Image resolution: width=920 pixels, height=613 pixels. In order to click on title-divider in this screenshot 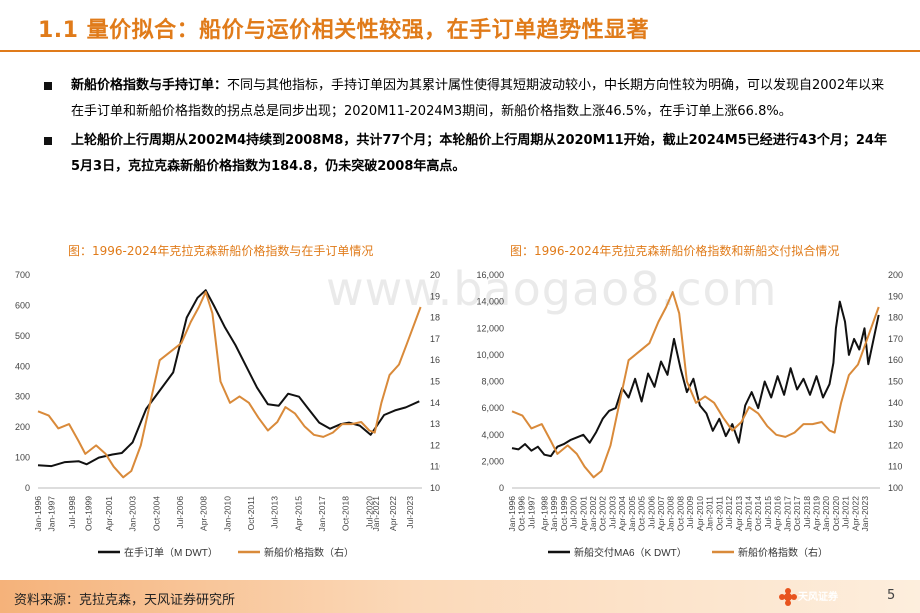, I will do `click(460, 51)`.